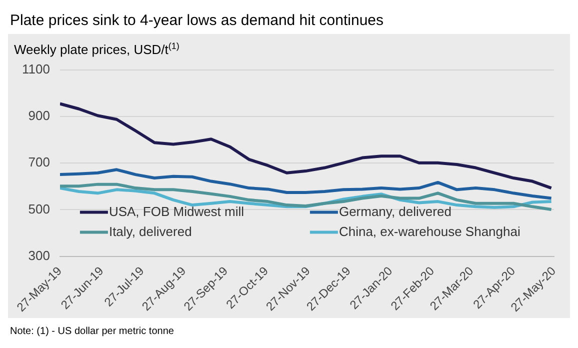 This screenshot has width=578, height=348. I want to click on legend-label: USA, FOB Midwest mill, so click(176, 211).